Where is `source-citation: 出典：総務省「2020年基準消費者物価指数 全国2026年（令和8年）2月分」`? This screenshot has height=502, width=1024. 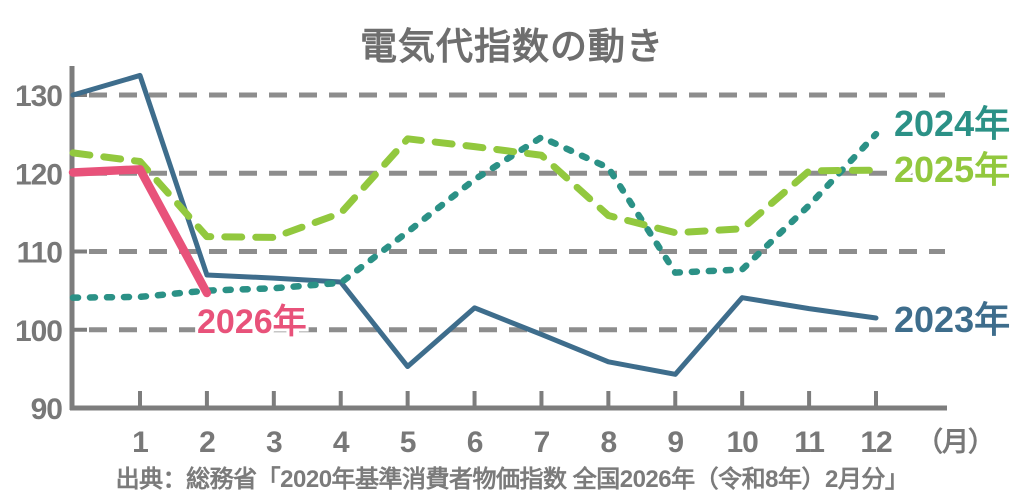
source-citation: 出典：総務省「2020年基準消費者物価指数 全国2026年（令和8年）2月分」 is located at coordinates (512, 479).